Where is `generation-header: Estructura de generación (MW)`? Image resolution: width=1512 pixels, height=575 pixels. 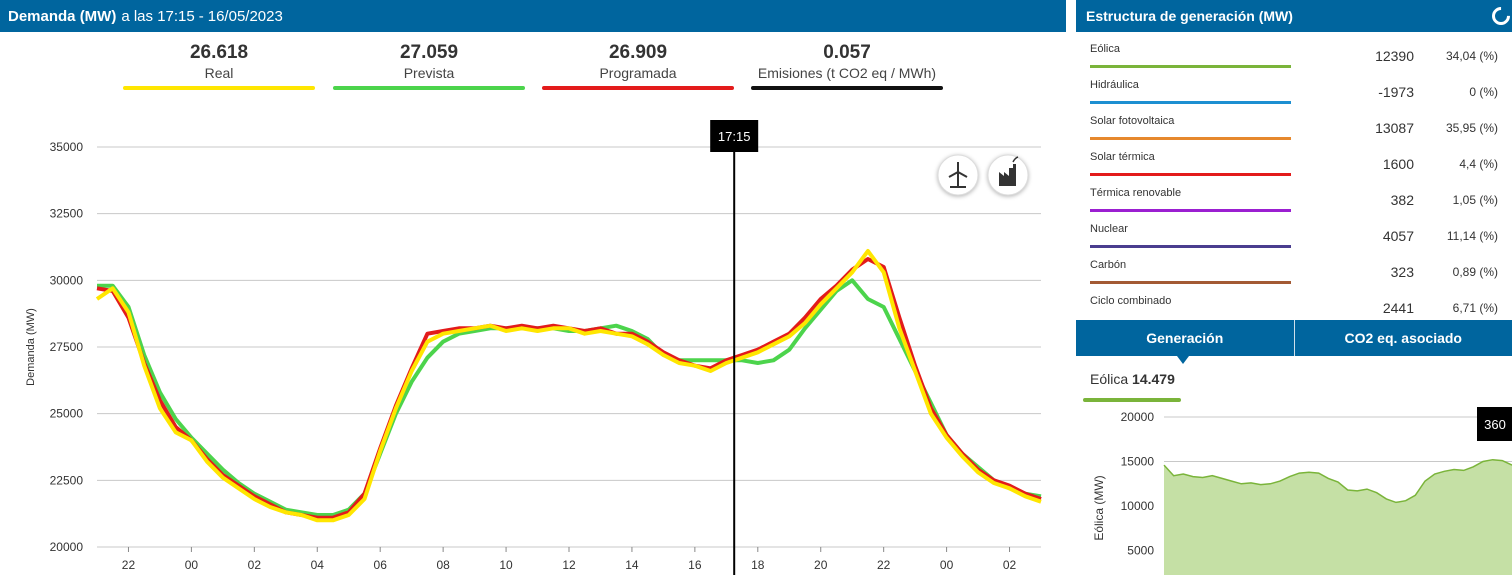 generation-header: Estructura de generación (MW) is located at coordinates (1294, 16).